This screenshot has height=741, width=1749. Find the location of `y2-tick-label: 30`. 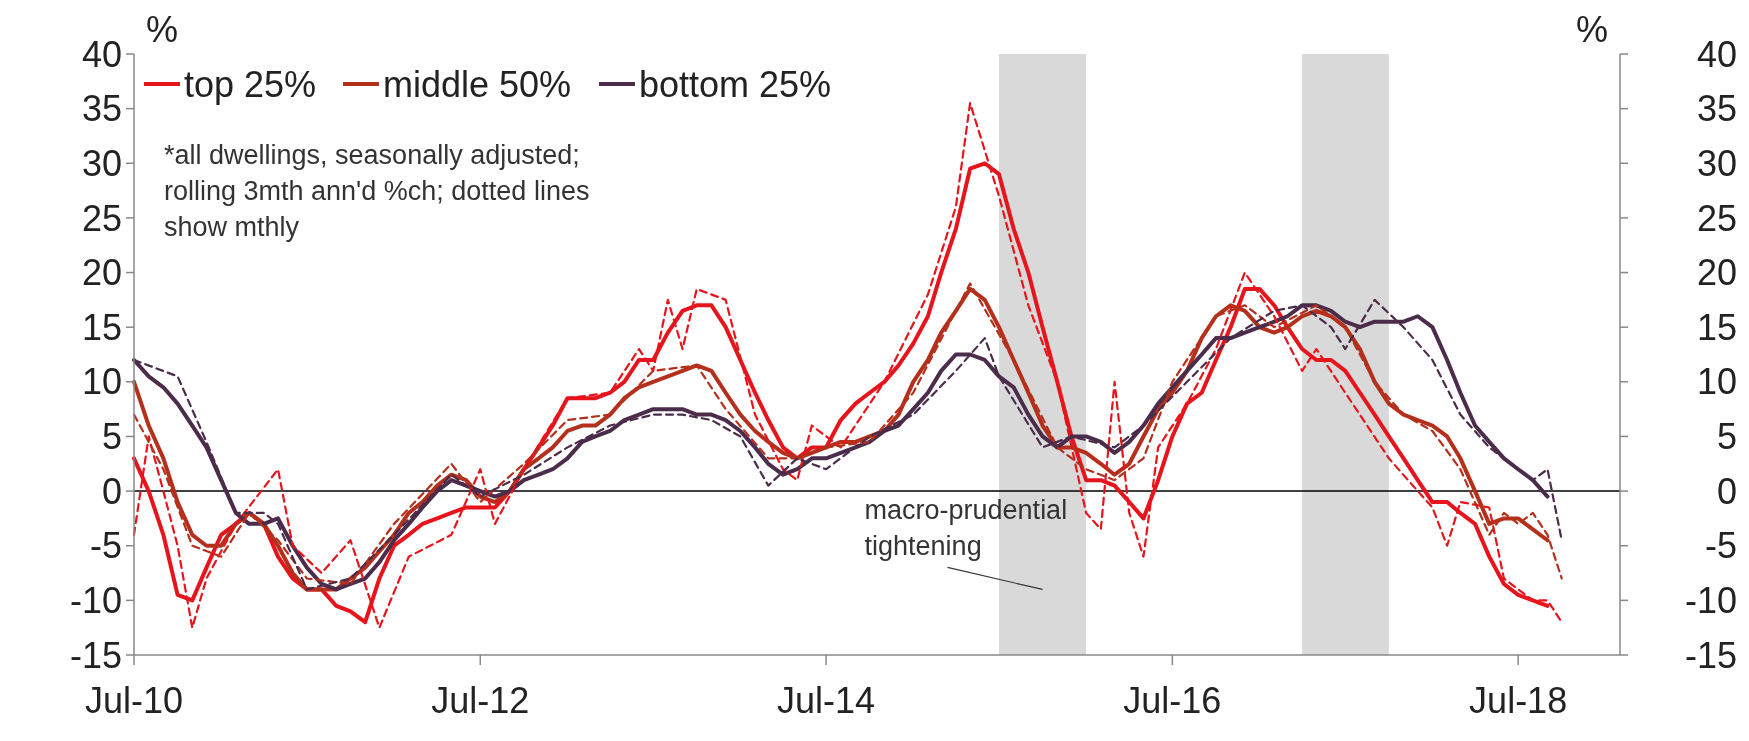

y2-tick-label: 30 is located at coordinates (1716, 163).